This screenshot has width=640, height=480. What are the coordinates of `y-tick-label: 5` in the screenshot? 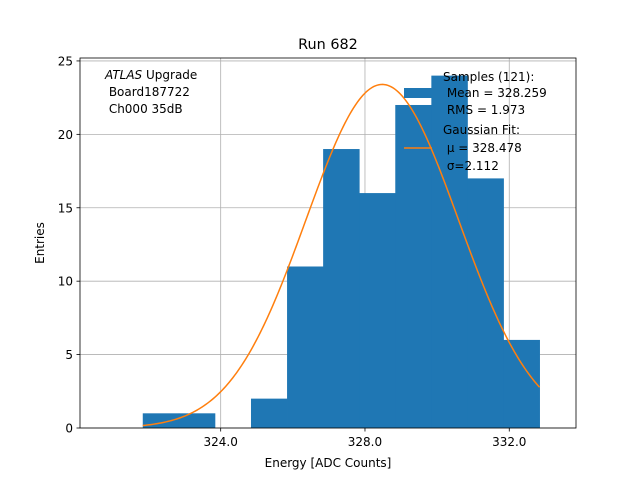 It's located at (69, 355).